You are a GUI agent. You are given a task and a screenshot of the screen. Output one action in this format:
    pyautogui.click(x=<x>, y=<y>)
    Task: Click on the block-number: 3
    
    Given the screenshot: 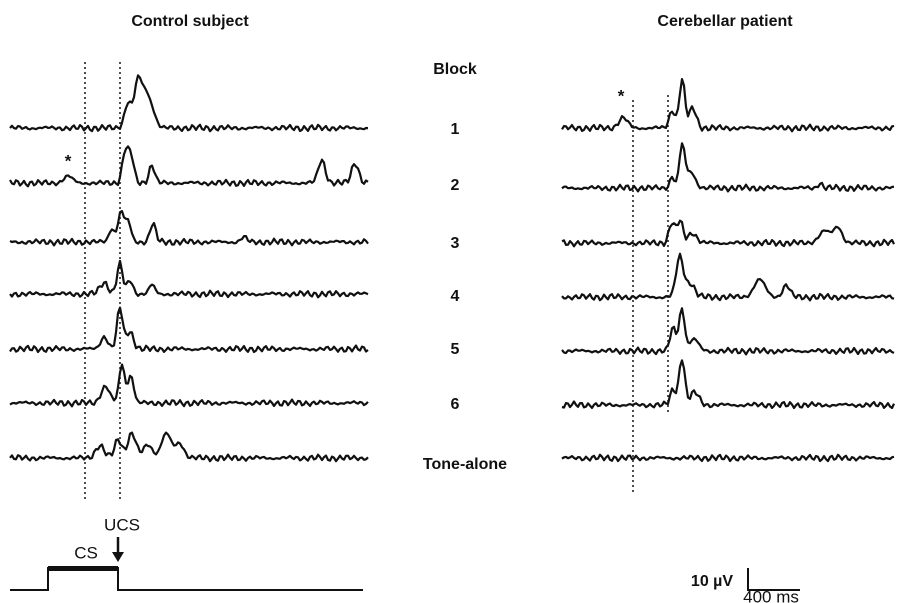 What is the action you would take?
    pyautogui.click(x=455, y=243)
    